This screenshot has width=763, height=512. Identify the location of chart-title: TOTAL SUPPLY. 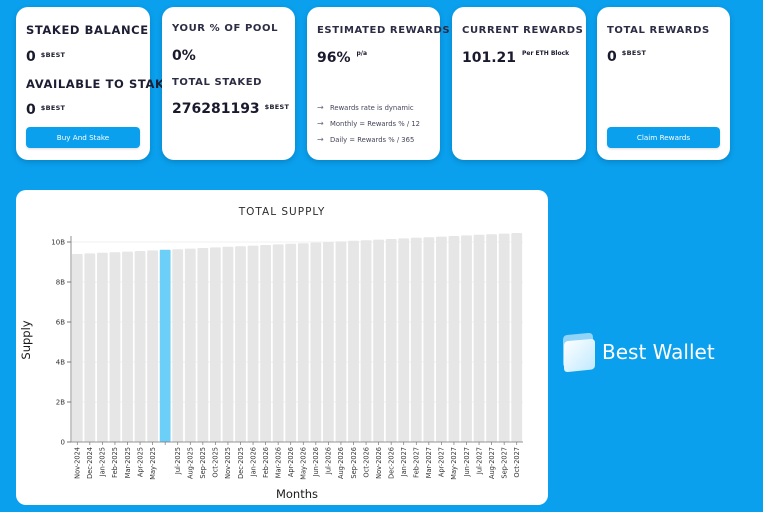
(282, 212).